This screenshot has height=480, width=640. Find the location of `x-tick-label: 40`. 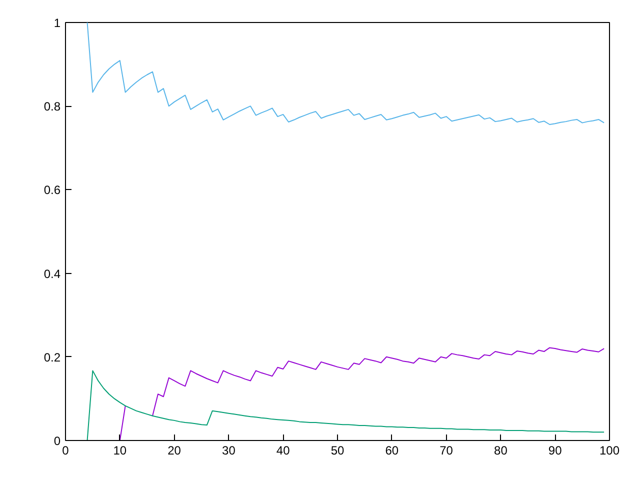

x-tick-label: 40 is located at coordinates (283, 451).